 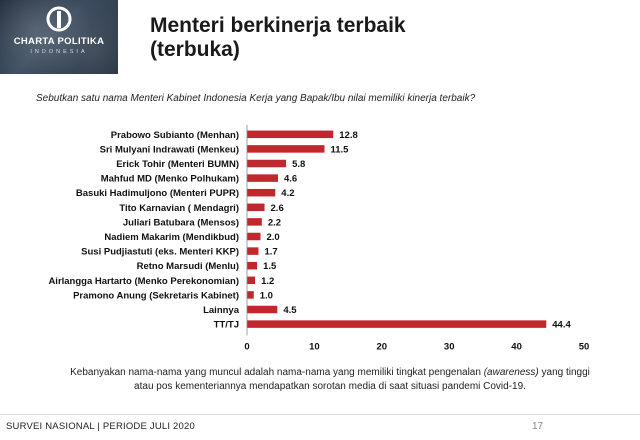 What do you see at coordinates (340, 149) in the screenshot?
I see `data-label: 11.5` at bounding box center [340, 149].